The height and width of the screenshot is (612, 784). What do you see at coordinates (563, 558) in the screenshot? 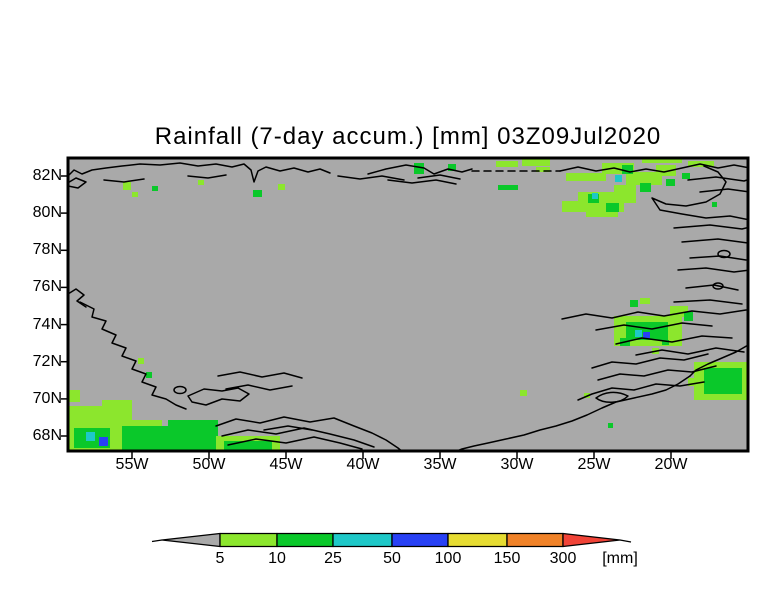
I see `colorbar-level-label: 300` at bounding box center [563, 558].